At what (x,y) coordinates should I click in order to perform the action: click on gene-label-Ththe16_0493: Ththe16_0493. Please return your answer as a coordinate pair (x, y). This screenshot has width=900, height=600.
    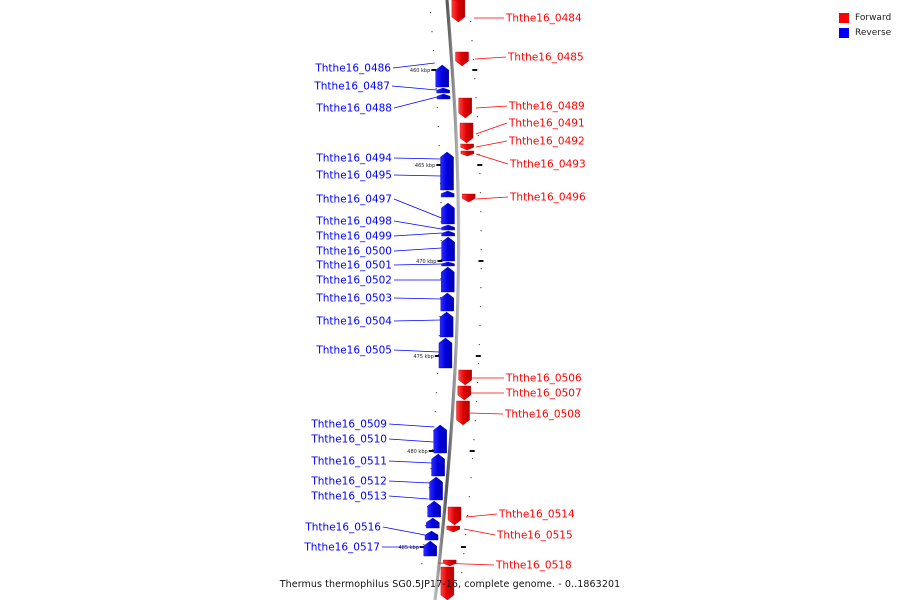
    Looking at the image, I should click on (547, 165).